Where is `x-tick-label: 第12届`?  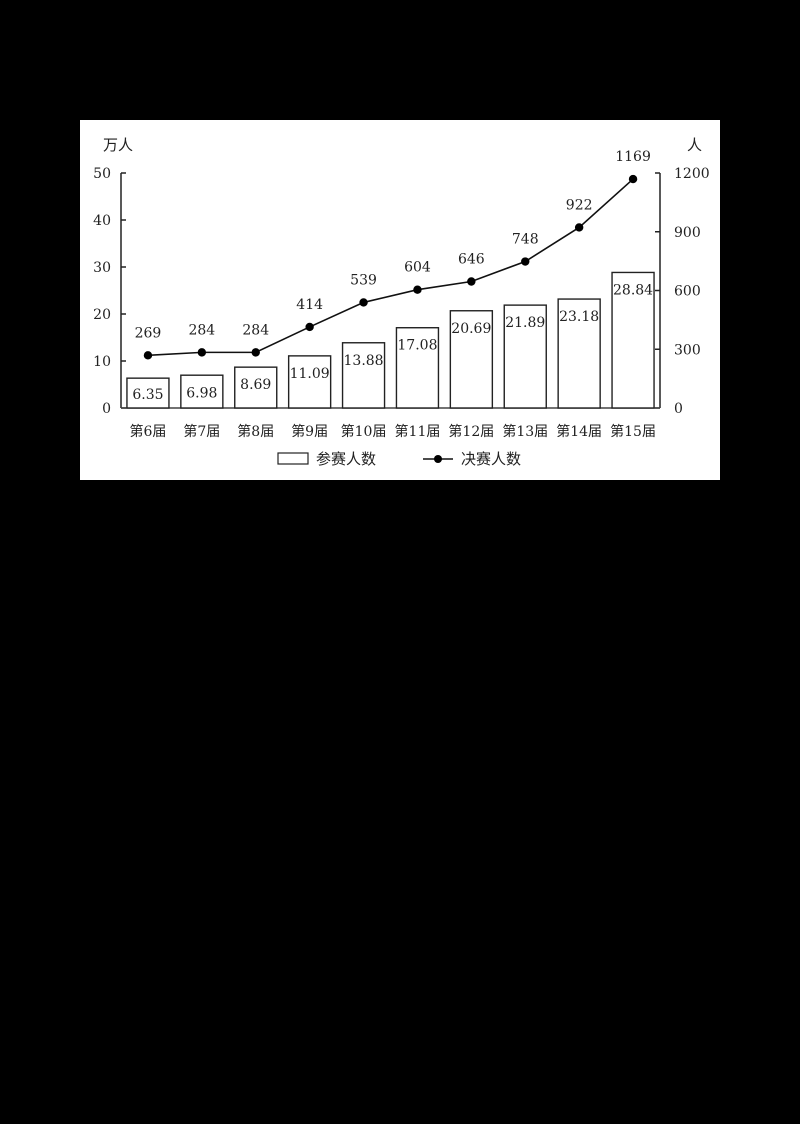
x-tick-label: 第12届 is located at coordinates (471, 431).